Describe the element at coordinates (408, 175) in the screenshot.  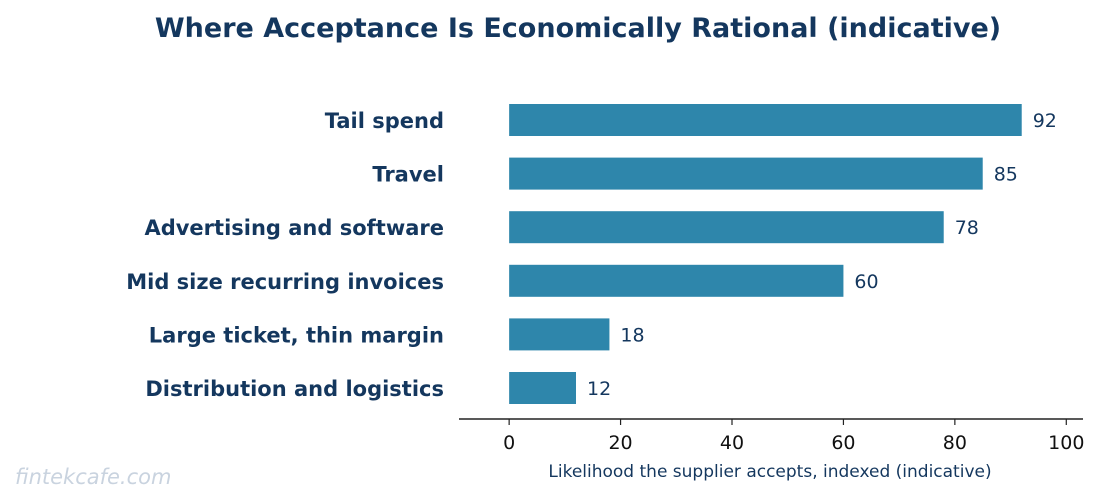
I see `category-label: Travel` at that location.